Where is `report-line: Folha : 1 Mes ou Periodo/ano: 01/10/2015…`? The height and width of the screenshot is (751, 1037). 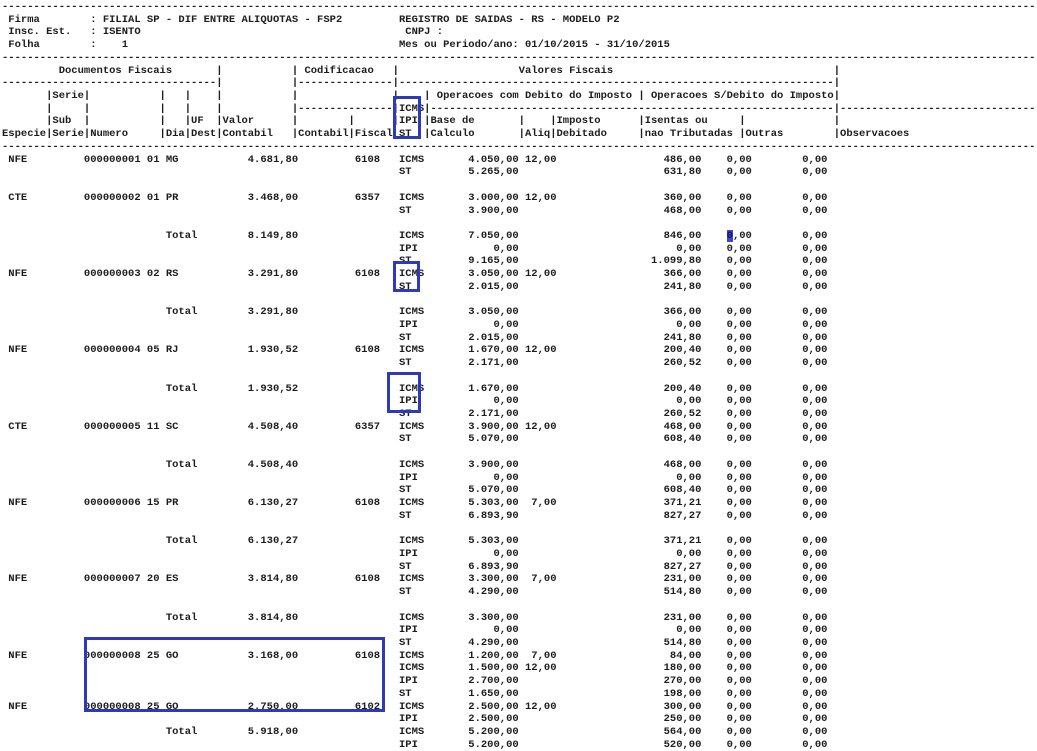
report-line: Folha : 1 Mes ou Periodo/ano: 01/10/2015… is located at coordinates (519, 45).